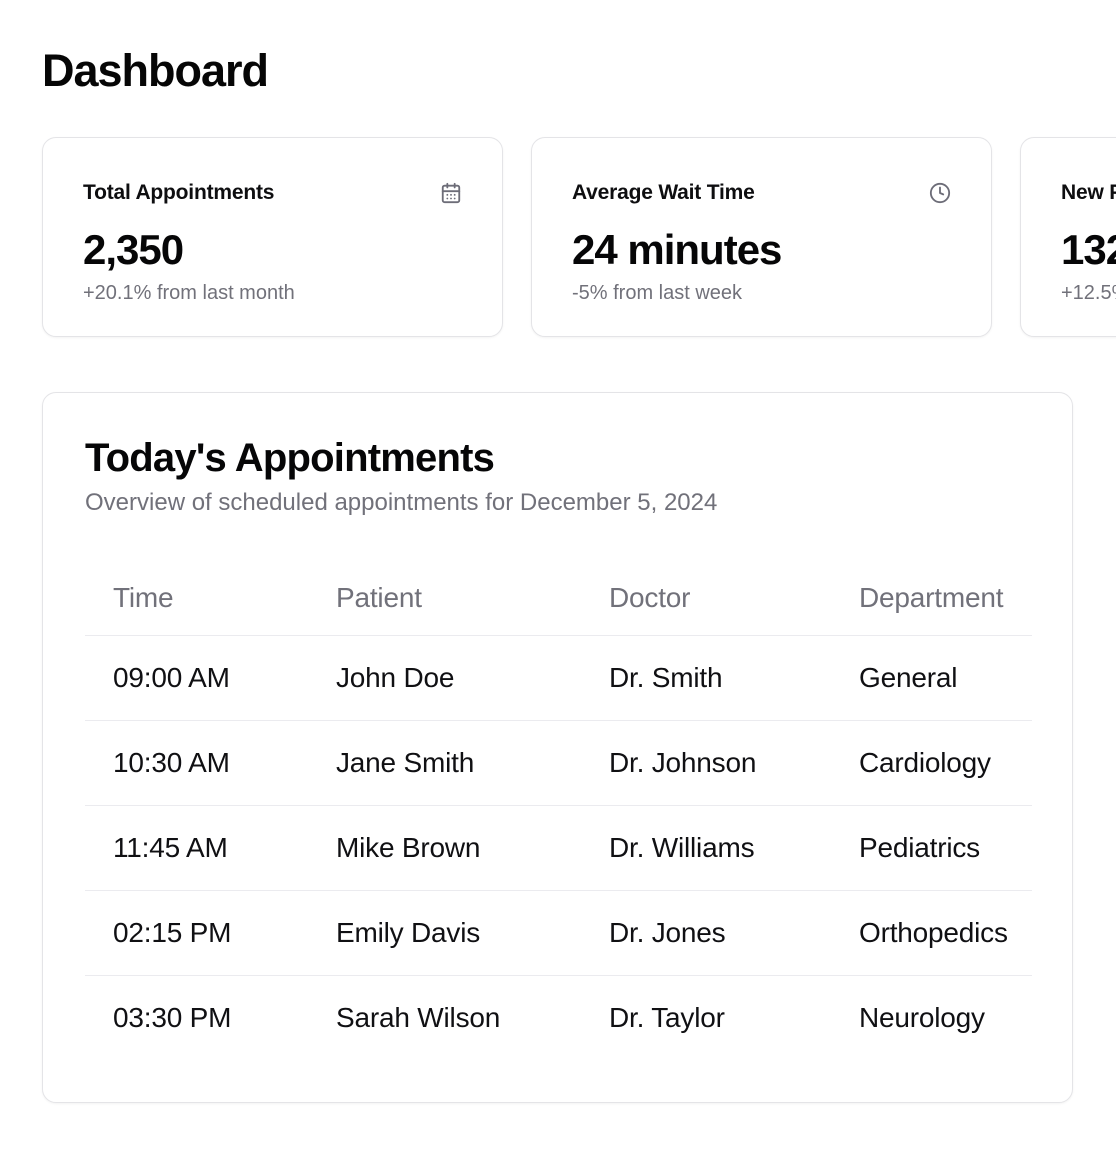 The height and width of the screenshot is (1159, 1116). I want to click on cell-patient: Sarah Wilson, so click(418, 1017).